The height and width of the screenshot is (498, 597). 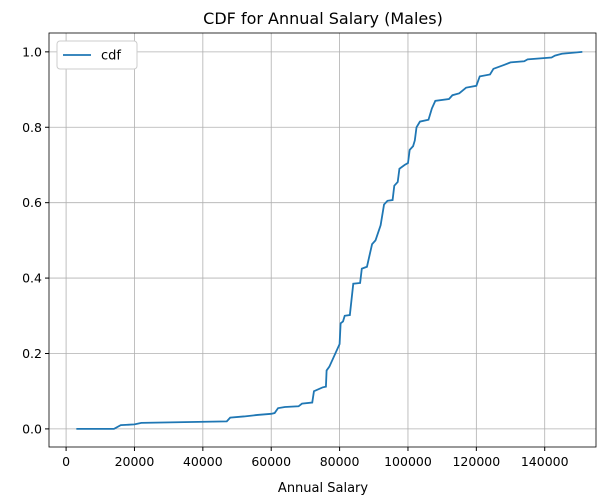 What do you see at coordinates (323, 488) in the screenshot?
I see `x-axis-label: Annual Salary` at bounding box center [323, 488].